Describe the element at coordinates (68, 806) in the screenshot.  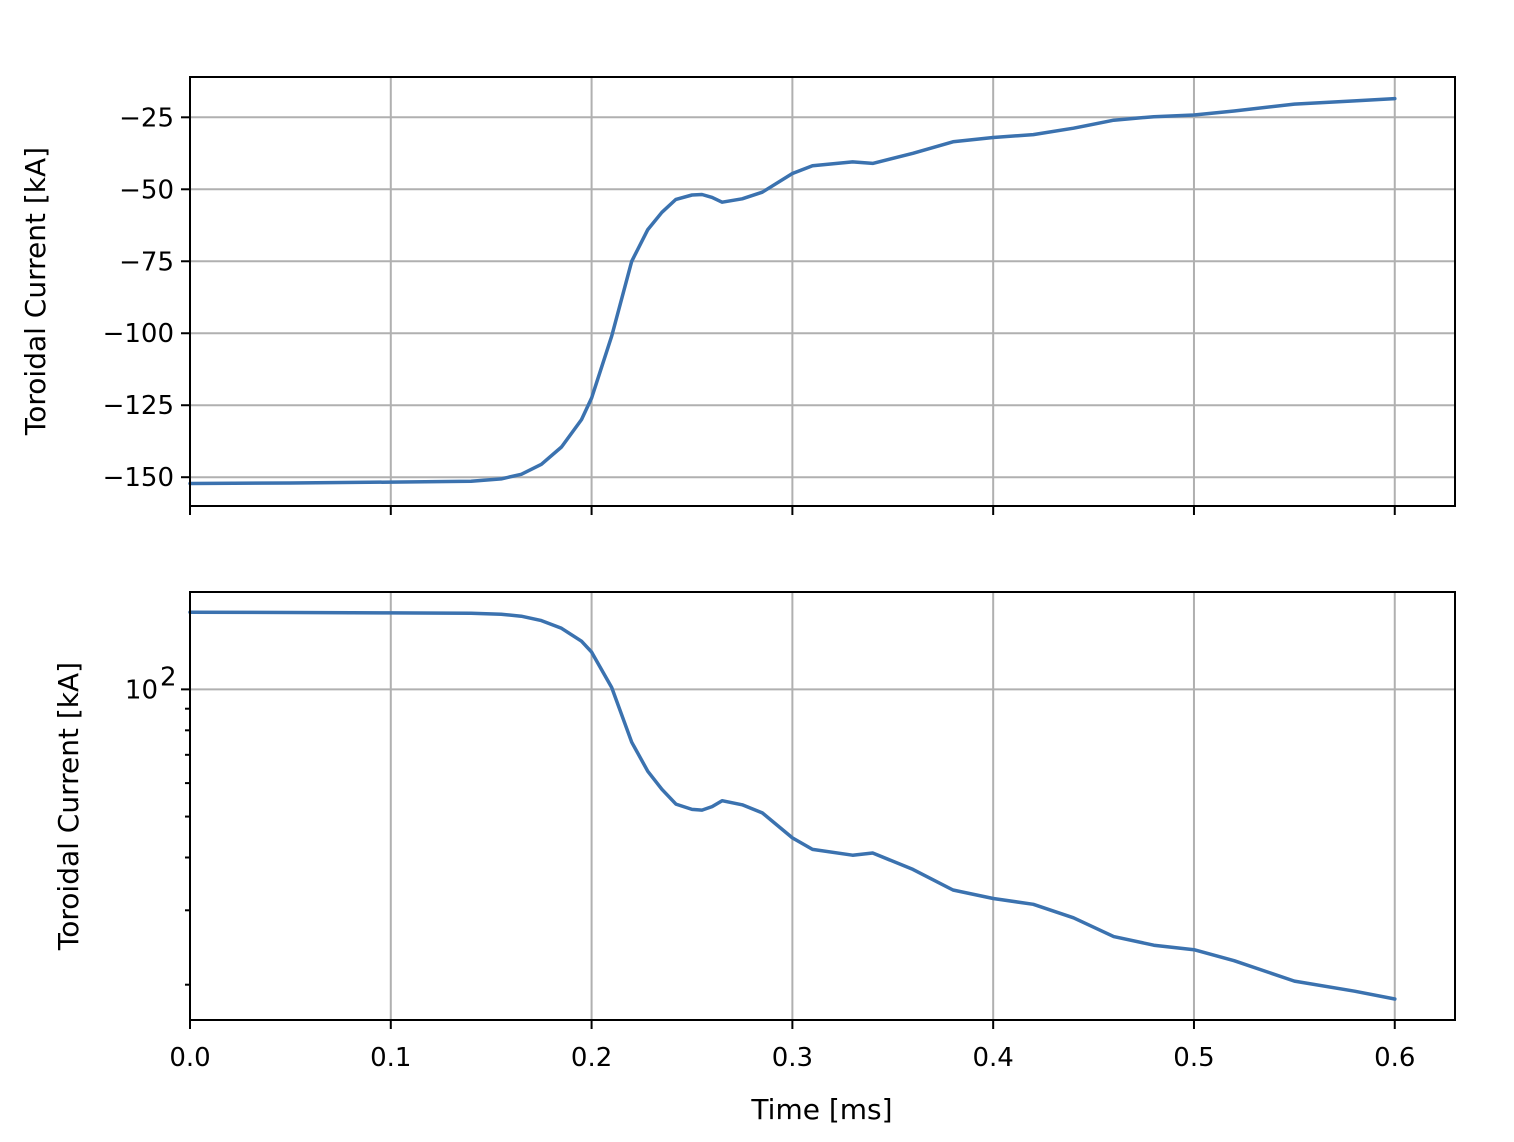
I see `bottom-y-axis-label: Toroidal Current [kA]` at that location.